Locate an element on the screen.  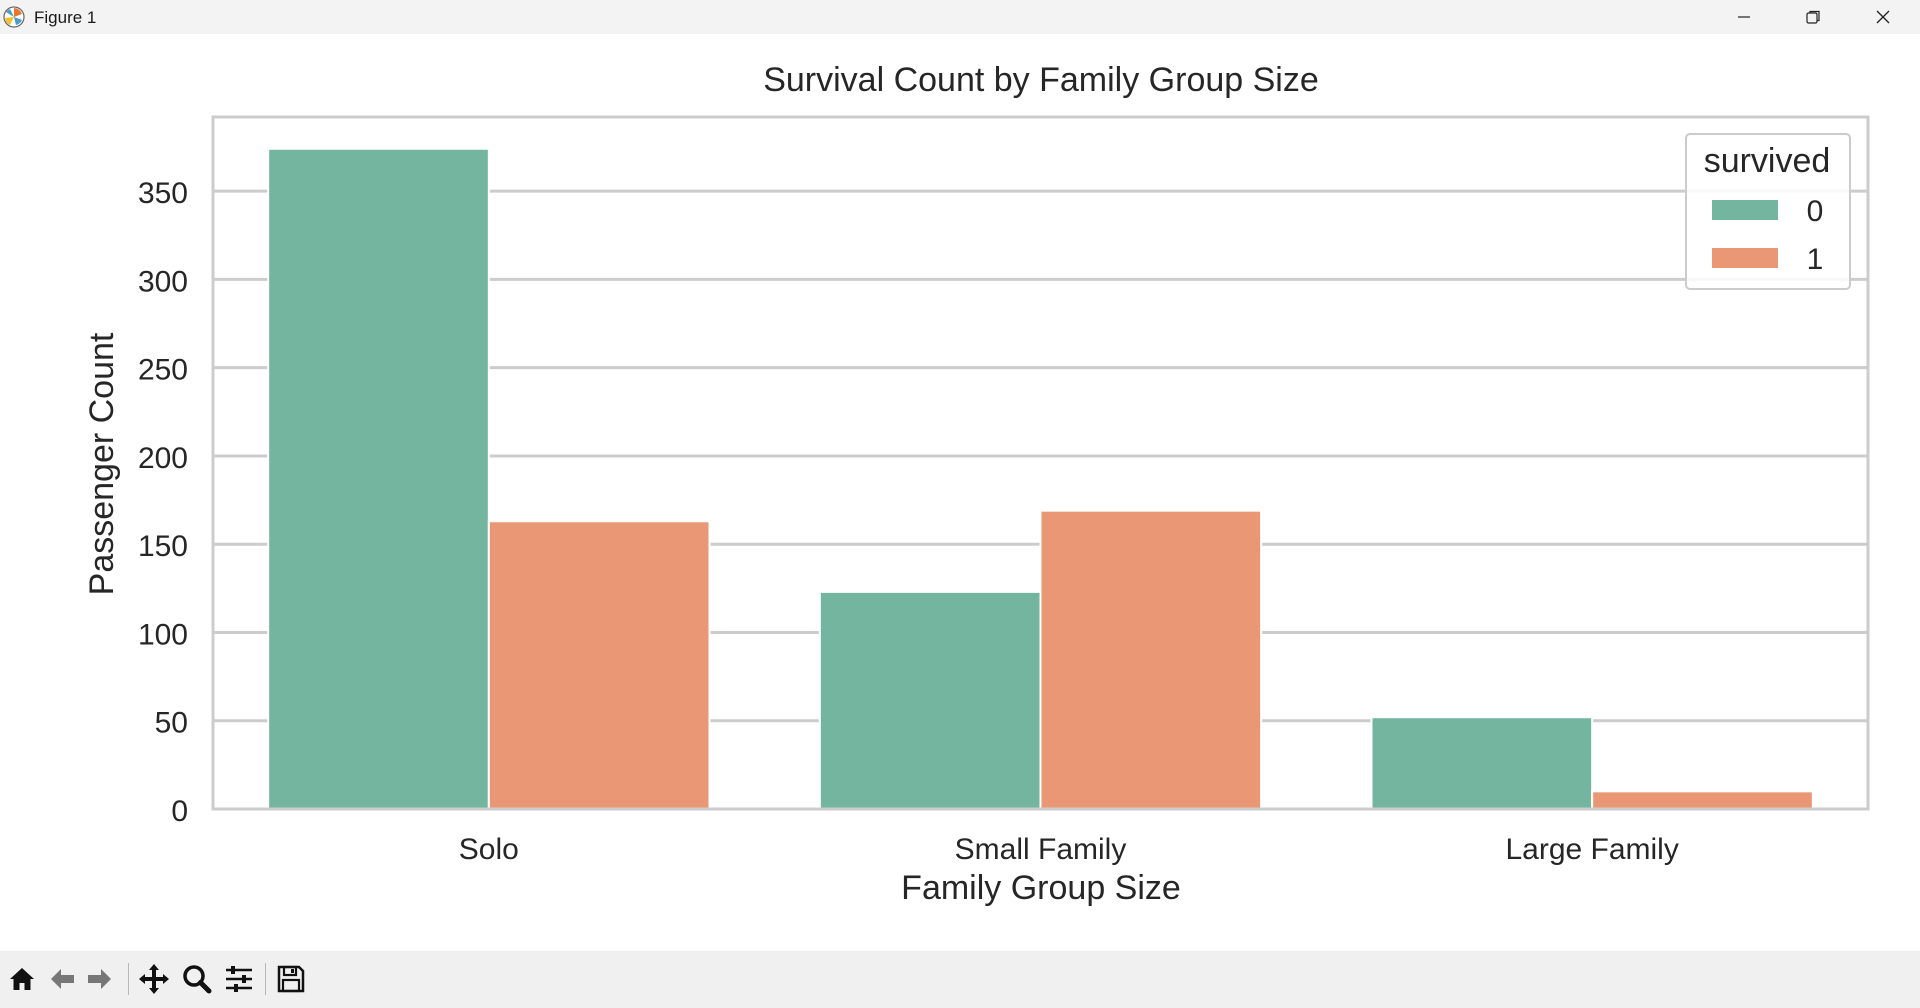
back-arrow-icon is located at coordinates (62, 979).